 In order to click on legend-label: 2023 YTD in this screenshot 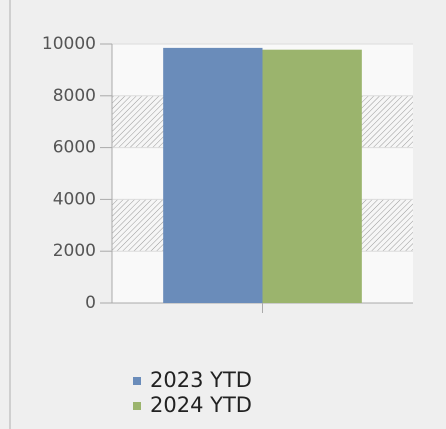, I will do `click(201, 380)`.